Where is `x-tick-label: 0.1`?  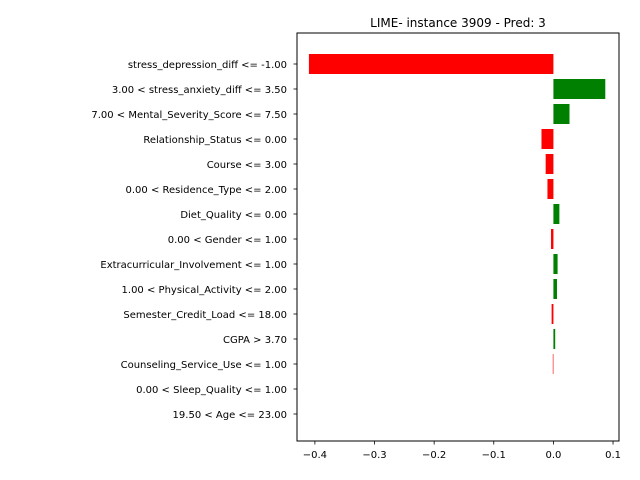
x-tick-label: 0.1 is located at coordinates (613, 455).